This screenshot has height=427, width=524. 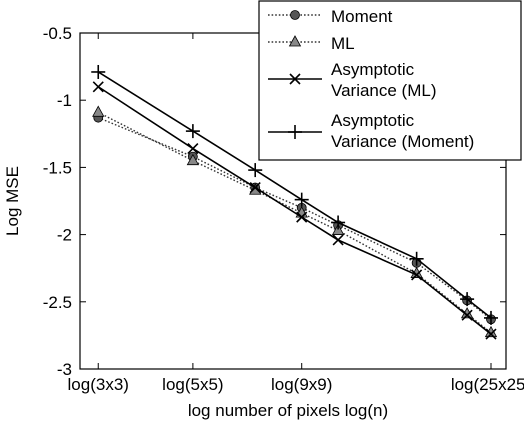 I want to click on legend-label-moment-0: Moment, so click(x=362, y=16).